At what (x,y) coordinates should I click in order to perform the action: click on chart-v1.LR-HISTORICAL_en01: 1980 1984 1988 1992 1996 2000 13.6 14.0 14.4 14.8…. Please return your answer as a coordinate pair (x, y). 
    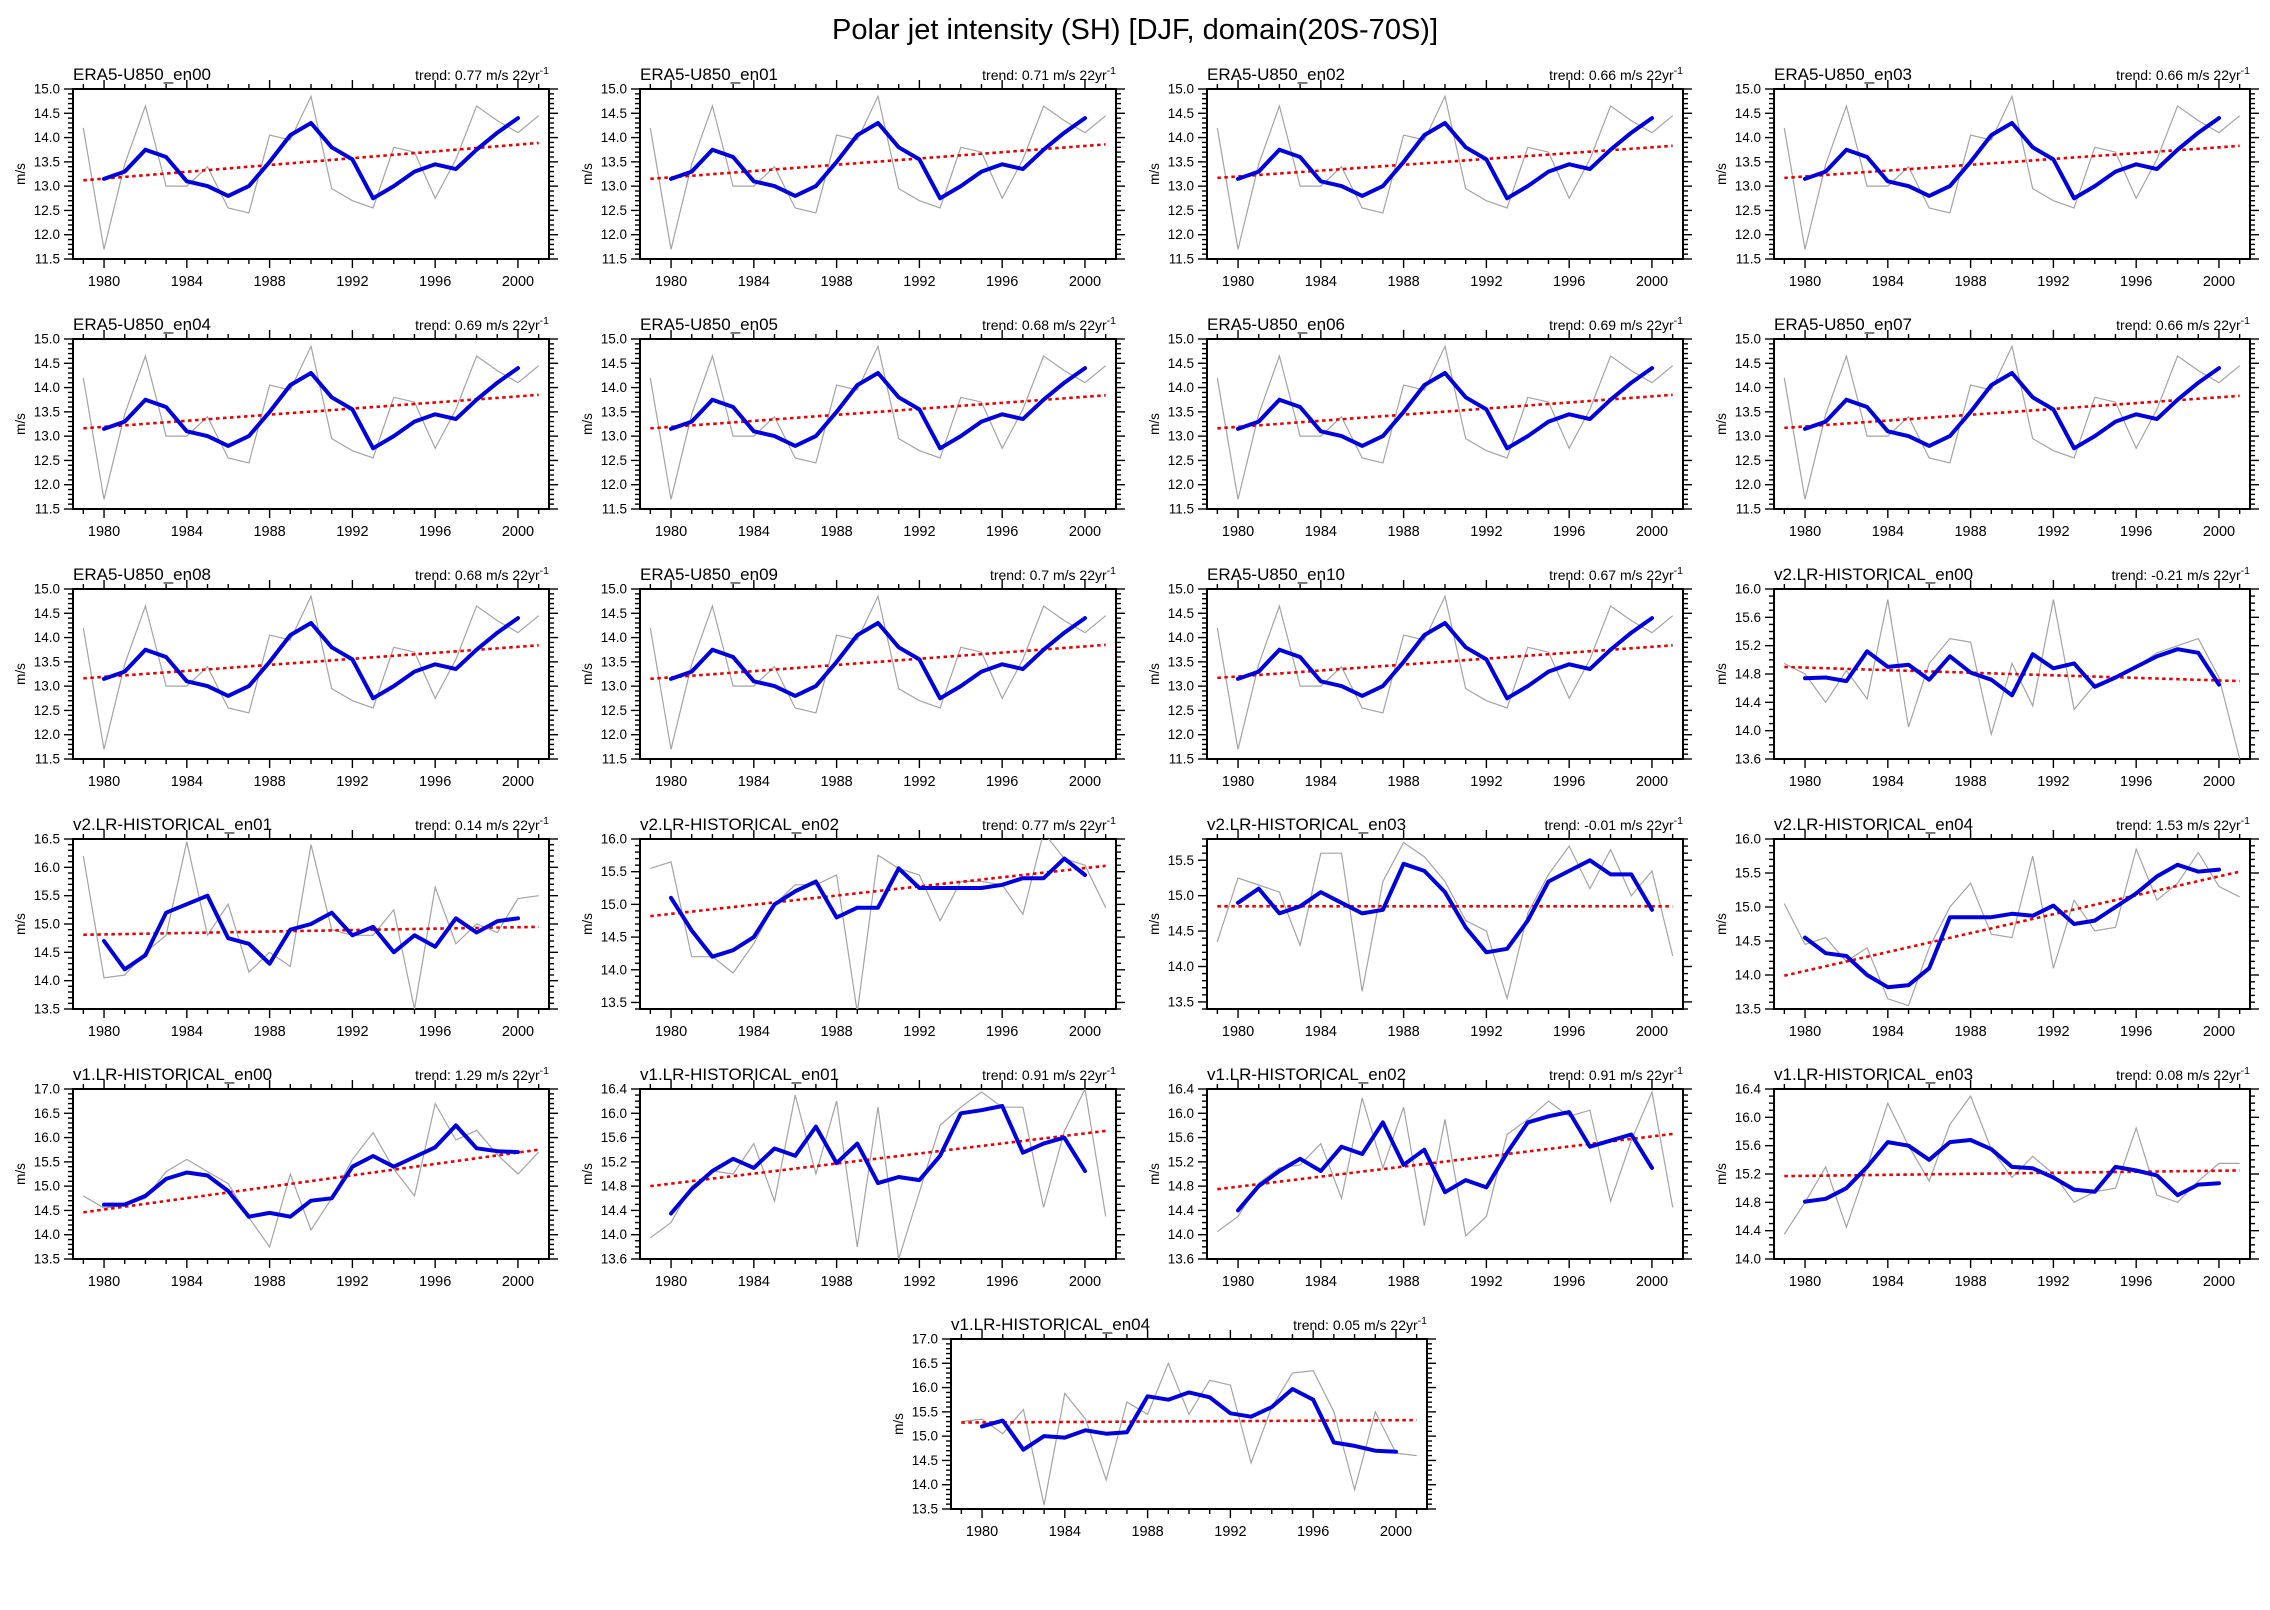
    Looking at the image, I should click on (852, 1177).